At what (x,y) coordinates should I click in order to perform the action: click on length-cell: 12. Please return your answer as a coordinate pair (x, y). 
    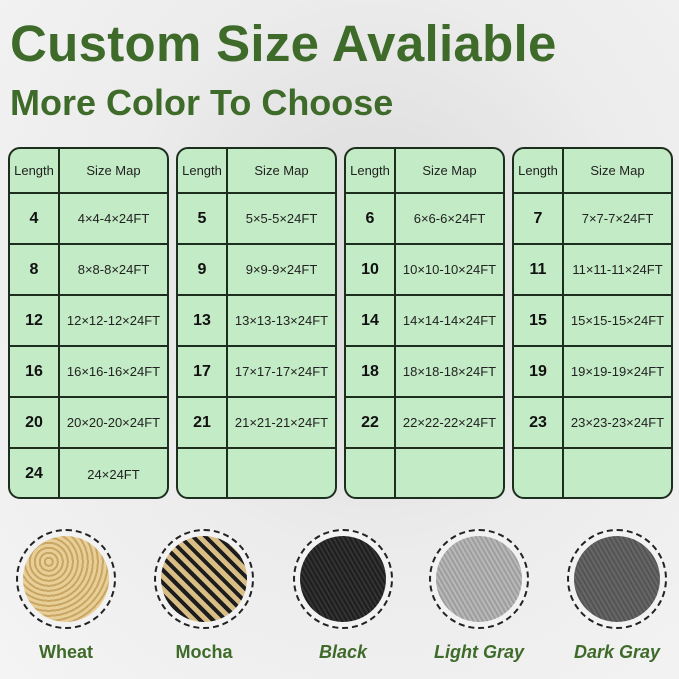
    Looking at the image, I should click on (35, 320).